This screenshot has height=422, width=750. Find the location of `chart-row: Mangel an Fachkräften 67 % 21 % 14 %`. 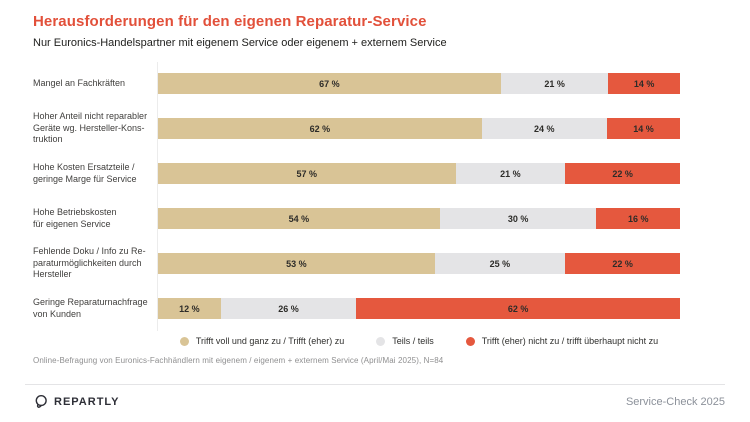

chart-row: Mangel an Fachkräften 67 % 21 % 14 % is located at coordinates (356, 83).